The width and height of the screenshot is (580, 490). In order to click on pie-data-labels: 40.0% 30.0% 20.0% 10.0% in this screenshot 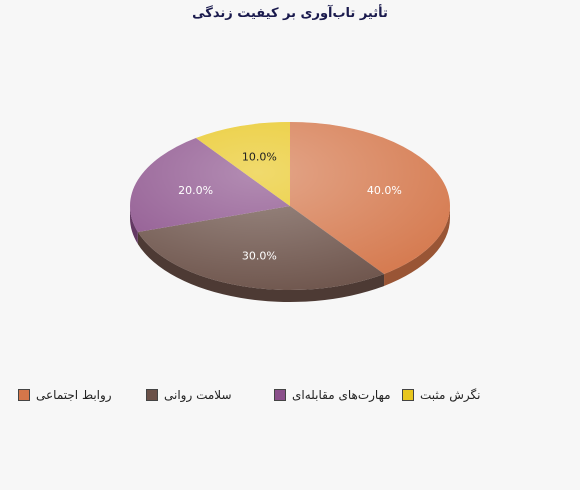, I will do `click(290, 206)`.